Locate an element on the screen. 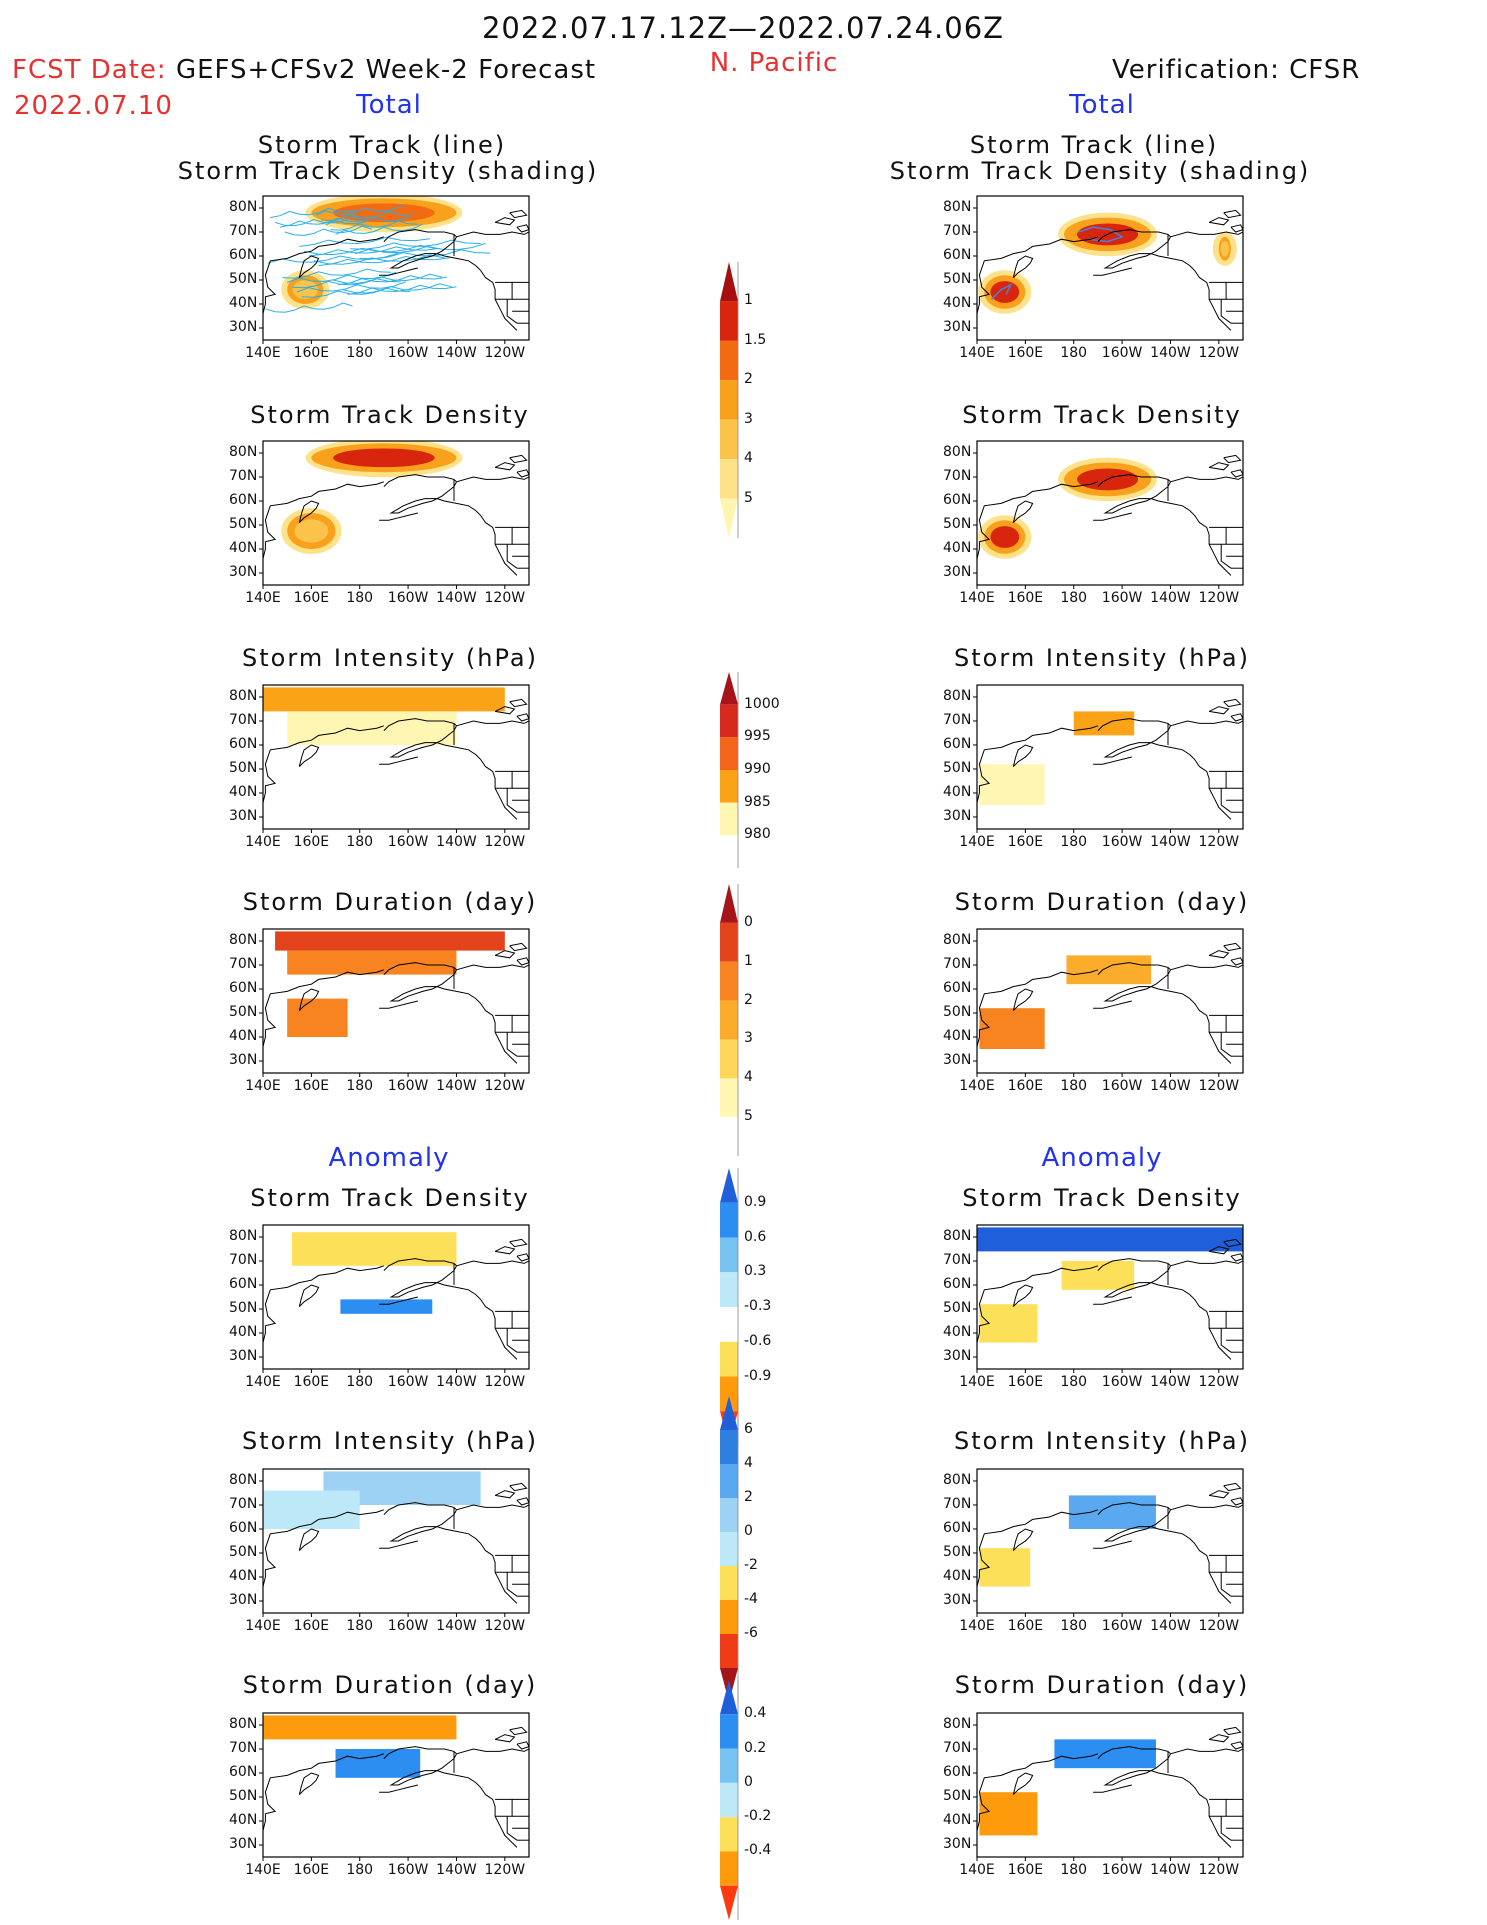  title-intensity-left: Storm Intensity (hPa) is located at coordinates (390, 658).